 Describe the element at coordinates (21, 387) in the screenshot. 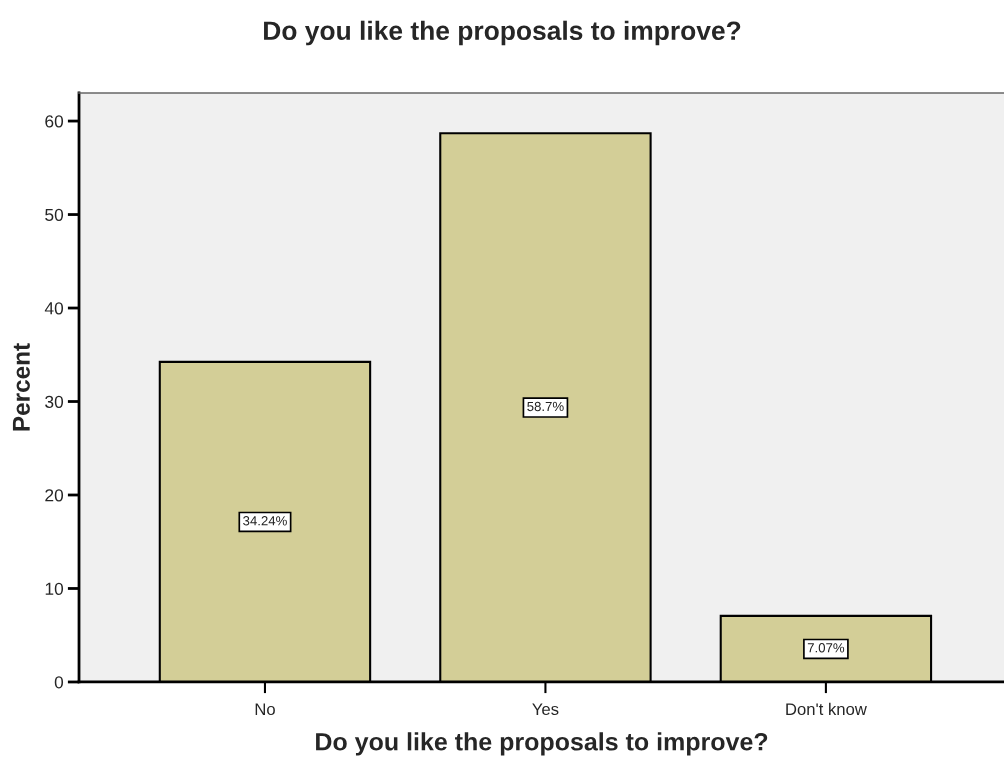

I see `y-axis-title: Percent` at that location.